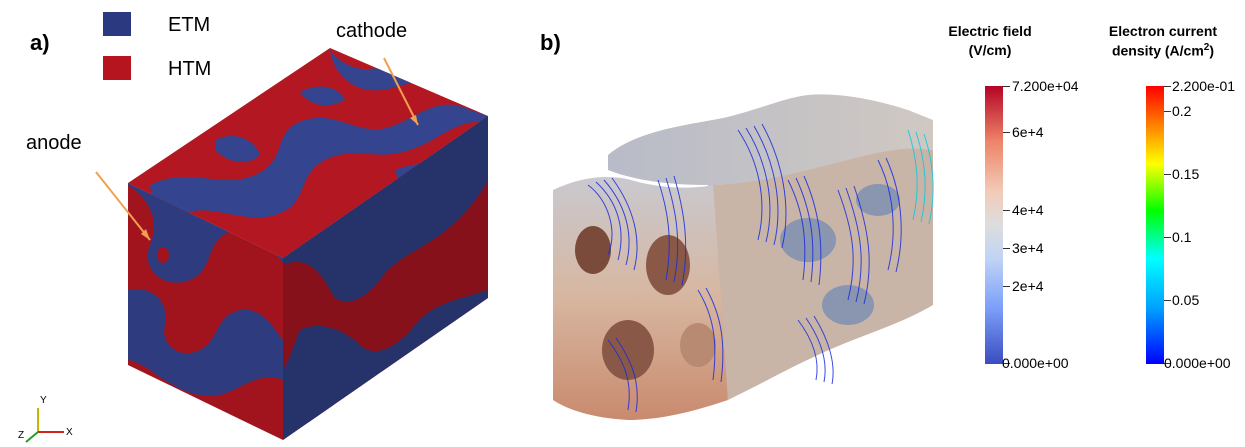 The width and height of the screenshot is (1245, 447). Describe the element at coordinates (1155, 225) in the screenshot. I see `electron-current-colorbar` at that location.